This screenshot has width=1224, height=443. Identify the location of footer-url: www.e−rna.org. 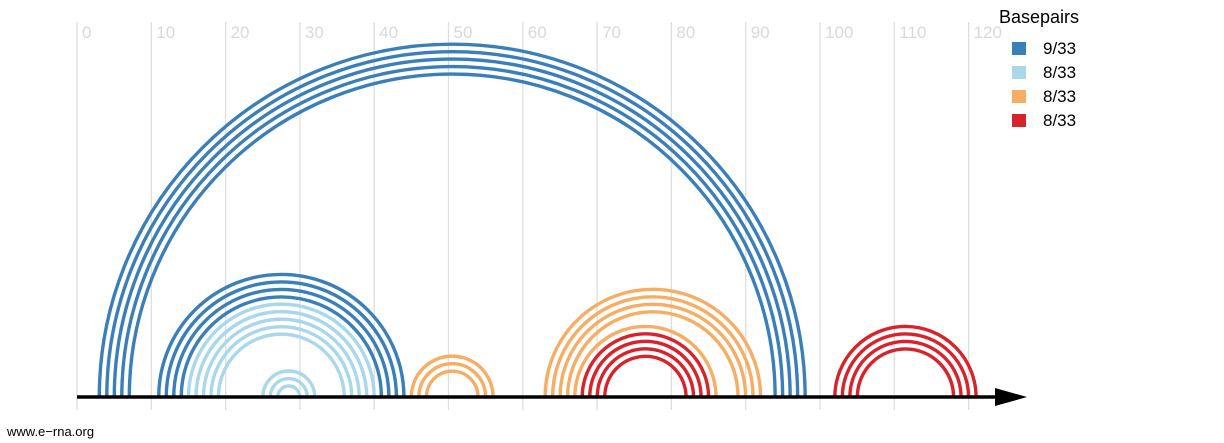
(51, 431).